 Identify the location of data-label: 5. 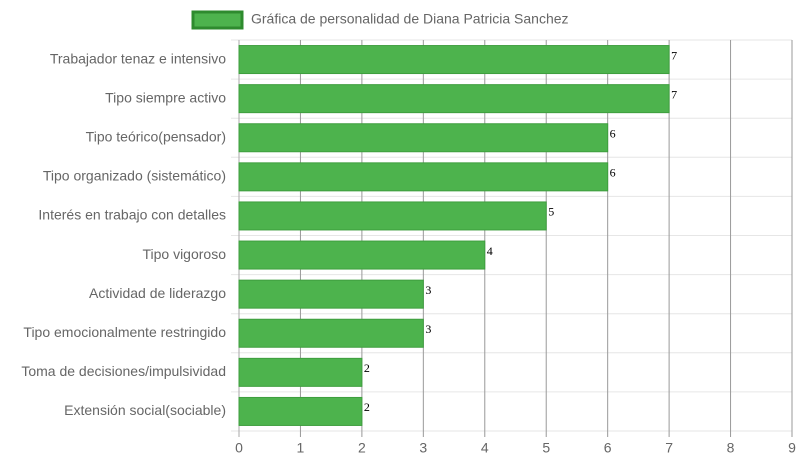
(551, 212).